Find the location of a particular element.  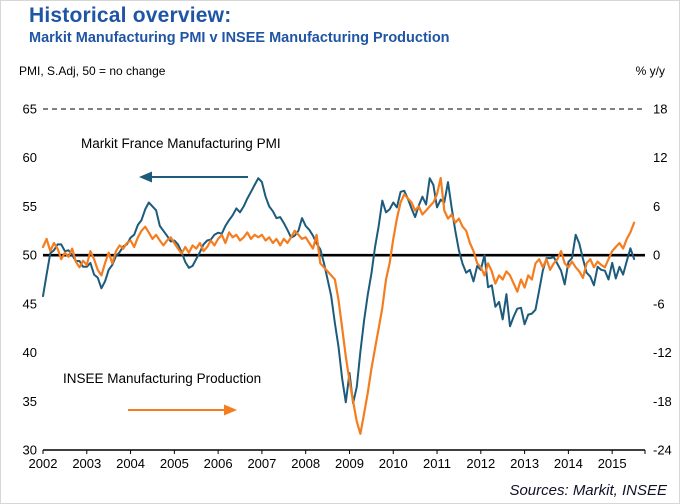

x-axis-year-label: 2014 is located at coordinates (568, 463).